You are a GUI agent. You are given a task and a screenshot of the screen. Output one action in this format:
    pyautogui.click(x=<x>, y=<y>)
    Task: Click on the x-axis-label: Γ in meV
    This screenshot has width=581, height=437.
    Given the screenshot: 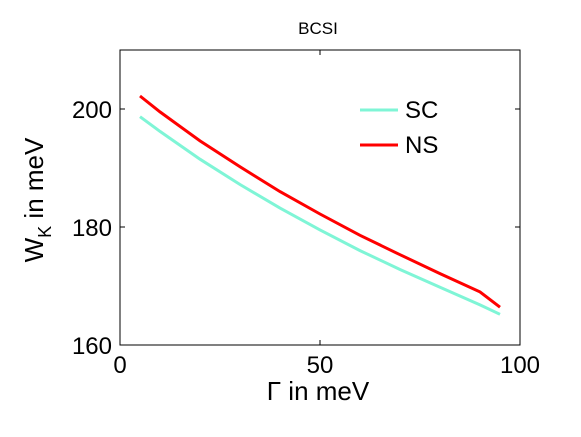 What is the action you would take?
    pyautogui.click(x=318, y=391)
    